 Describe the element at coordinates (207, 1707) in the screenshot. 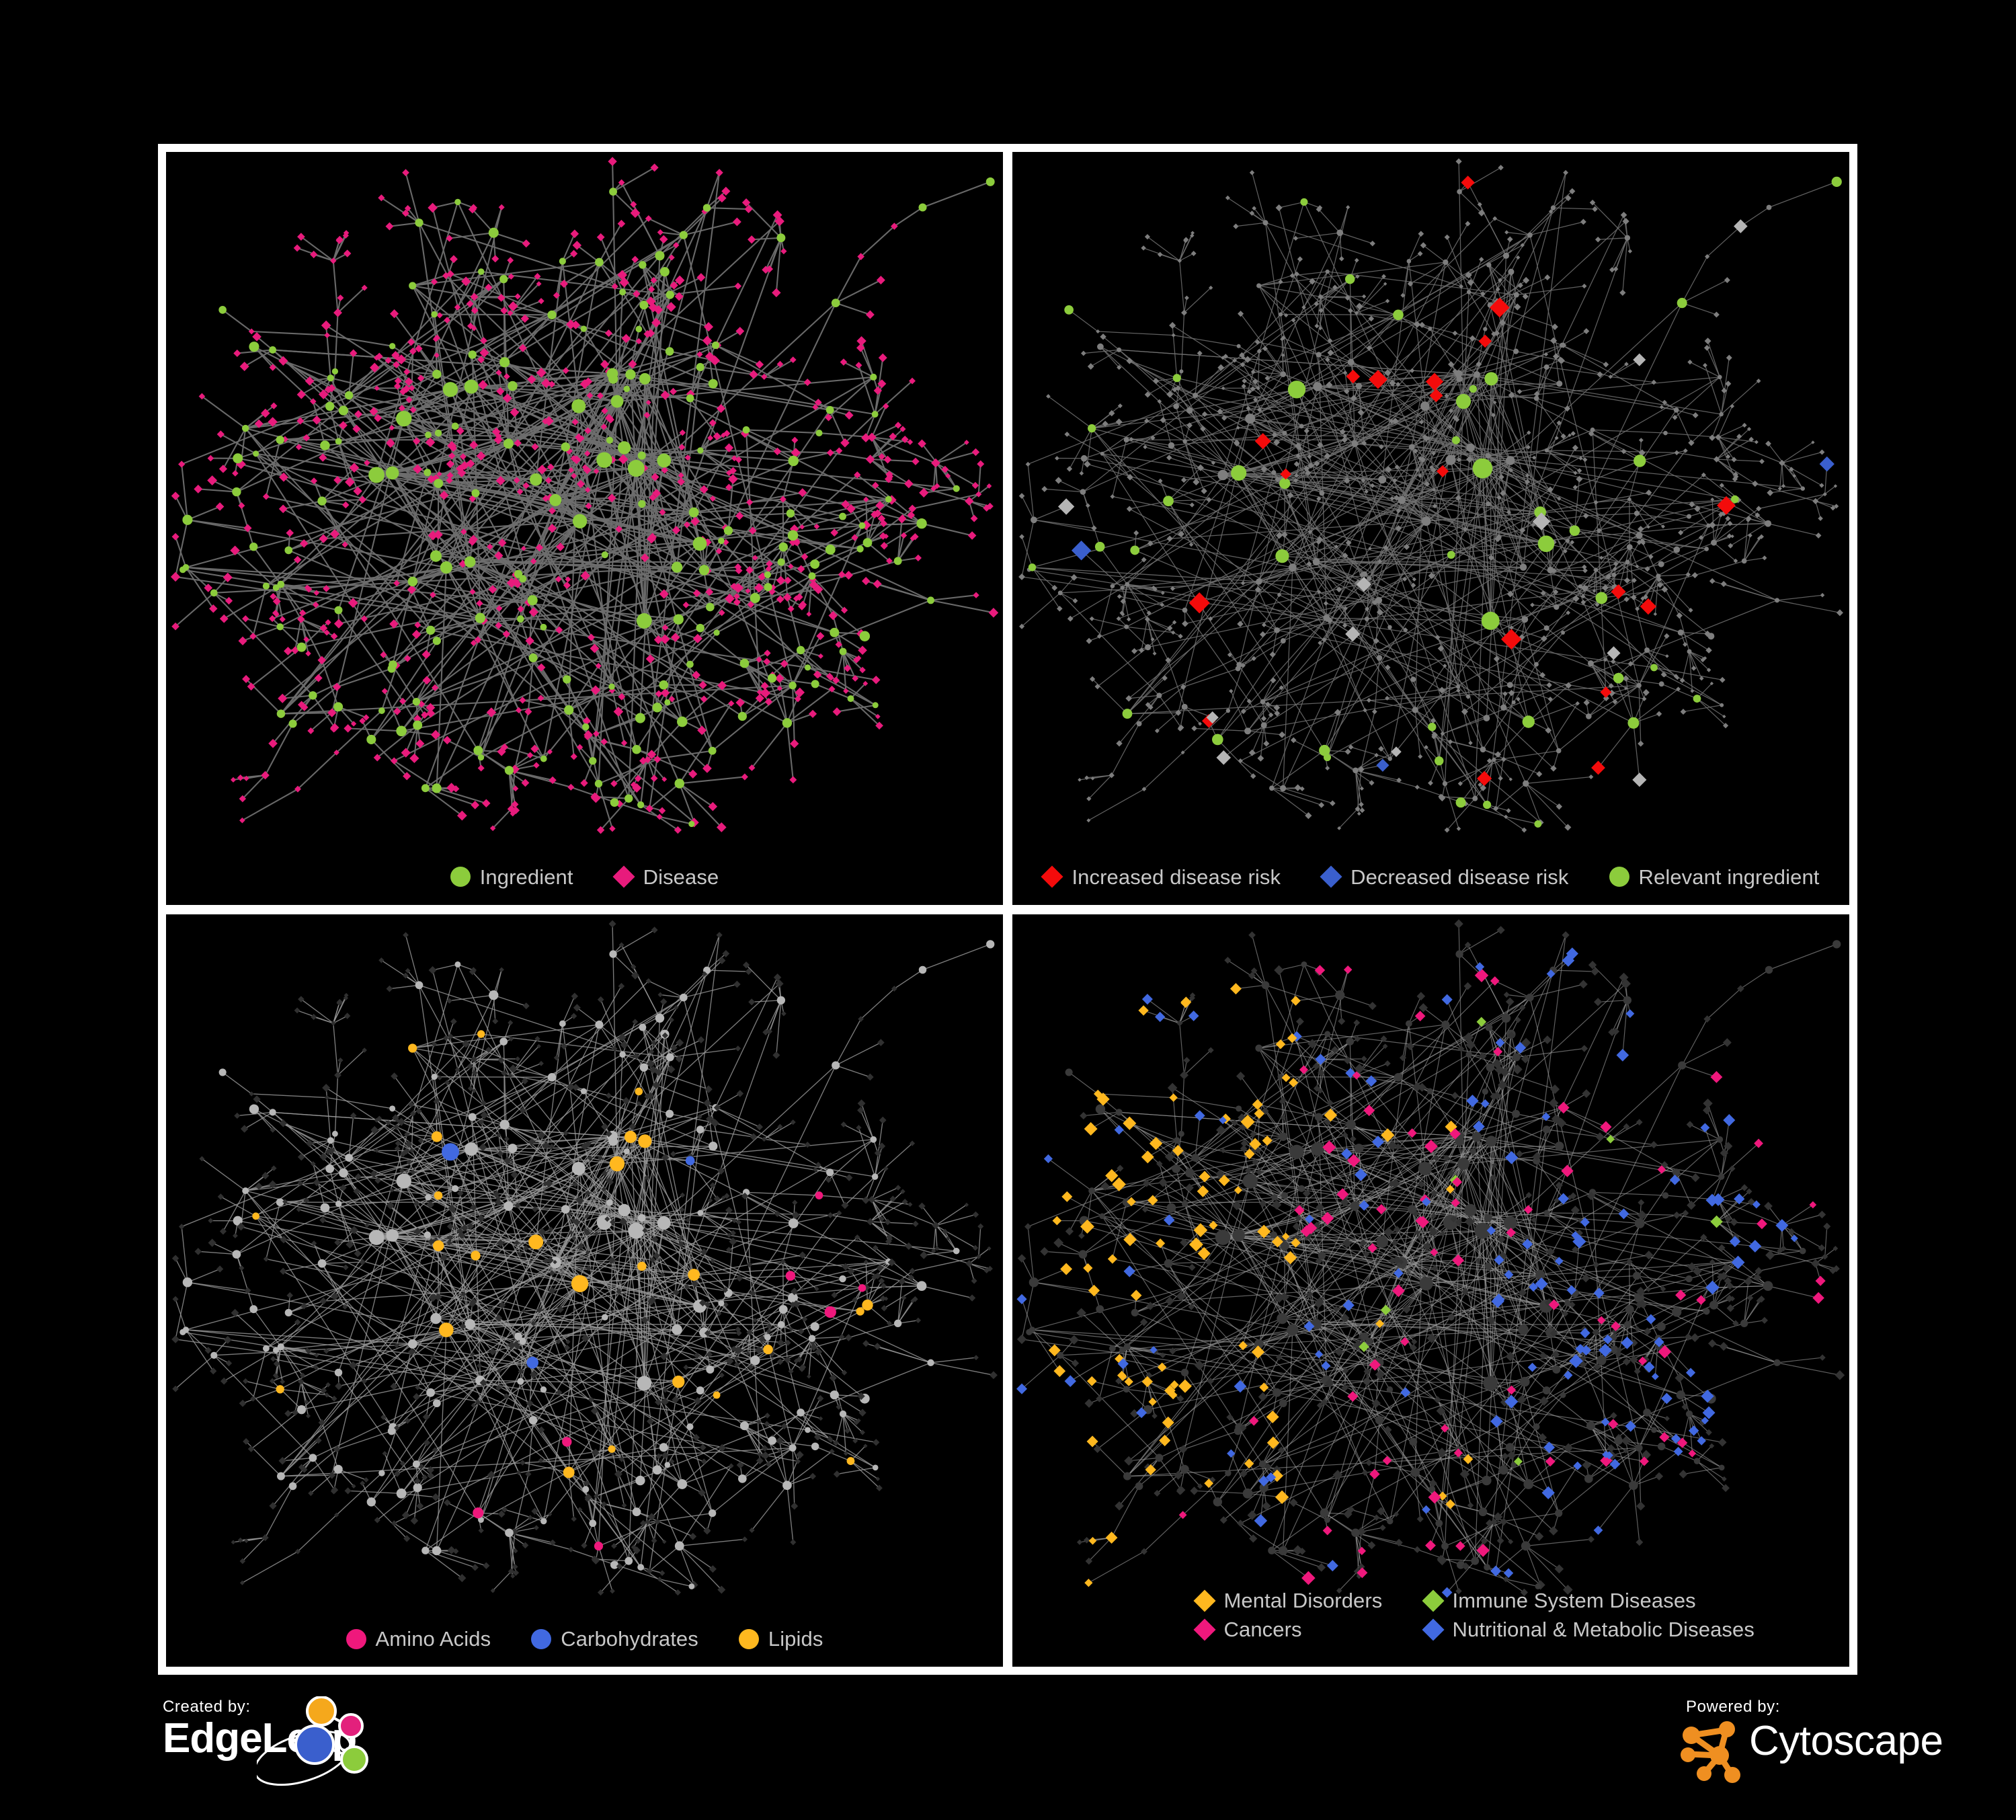

I see `created-by-label: Created by:` at that location.